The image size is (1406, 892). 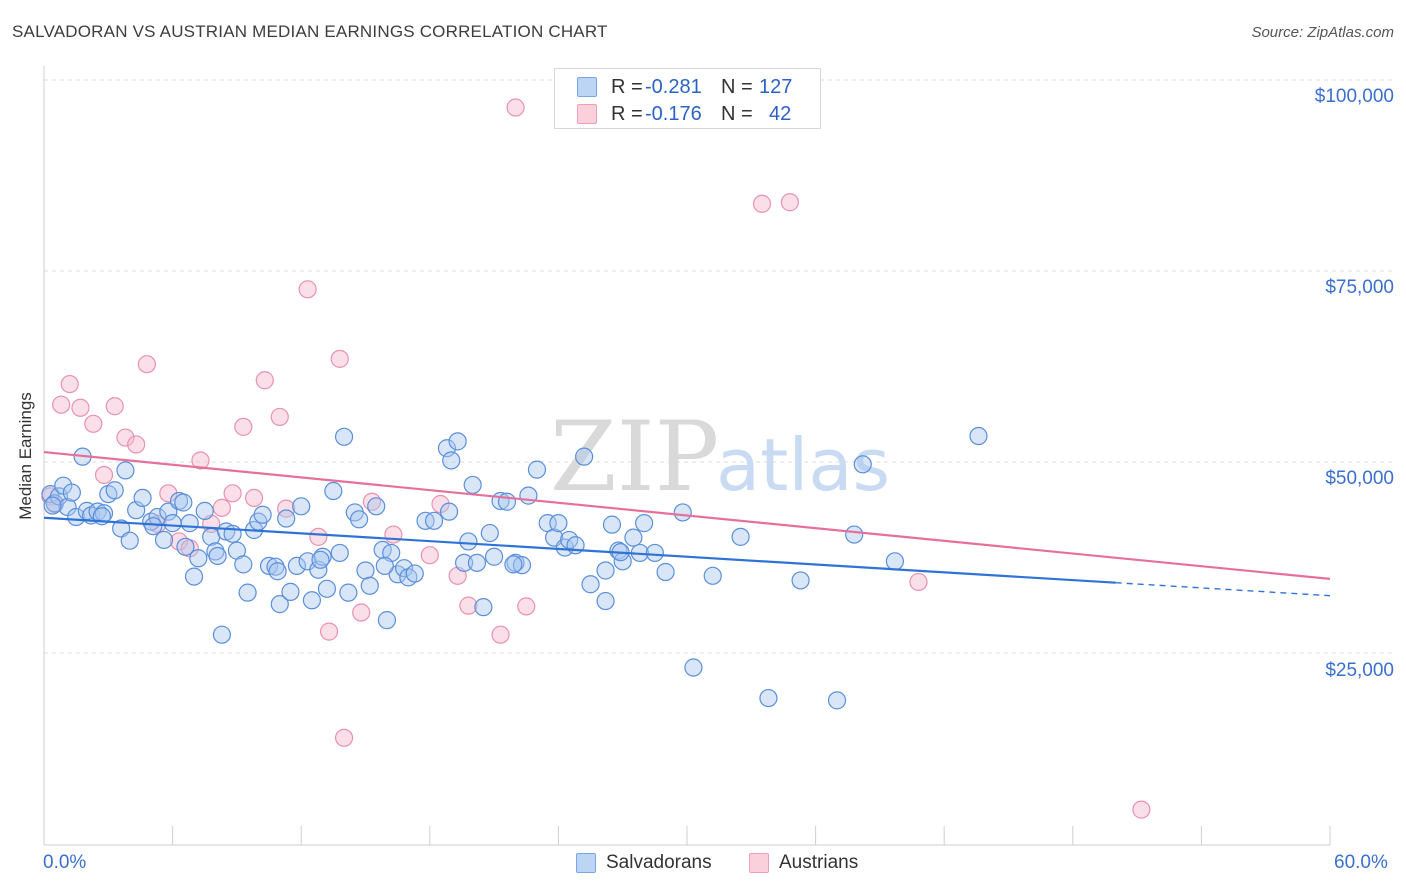 What do you see at coordinates (579, 550) in the screenshot?
I see `salvadorans-trend-line` at bounding box center [579, 550].